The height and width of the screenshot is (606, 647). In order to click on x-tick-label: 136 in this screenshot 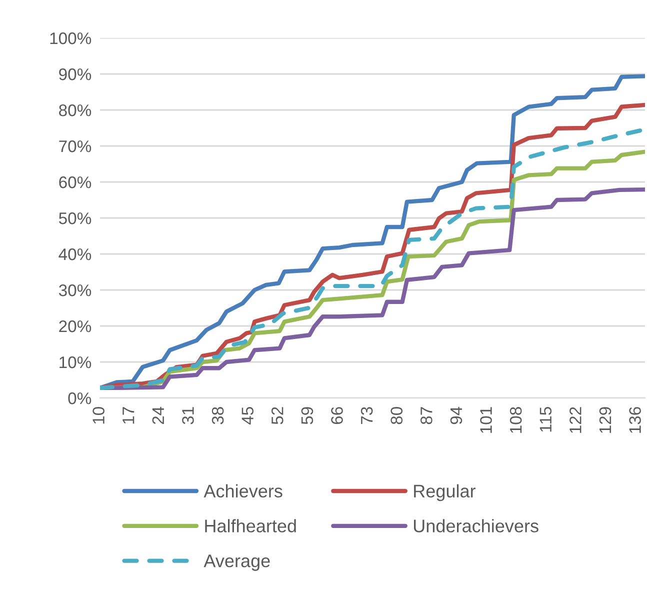, I will do `click(635, 420)`.